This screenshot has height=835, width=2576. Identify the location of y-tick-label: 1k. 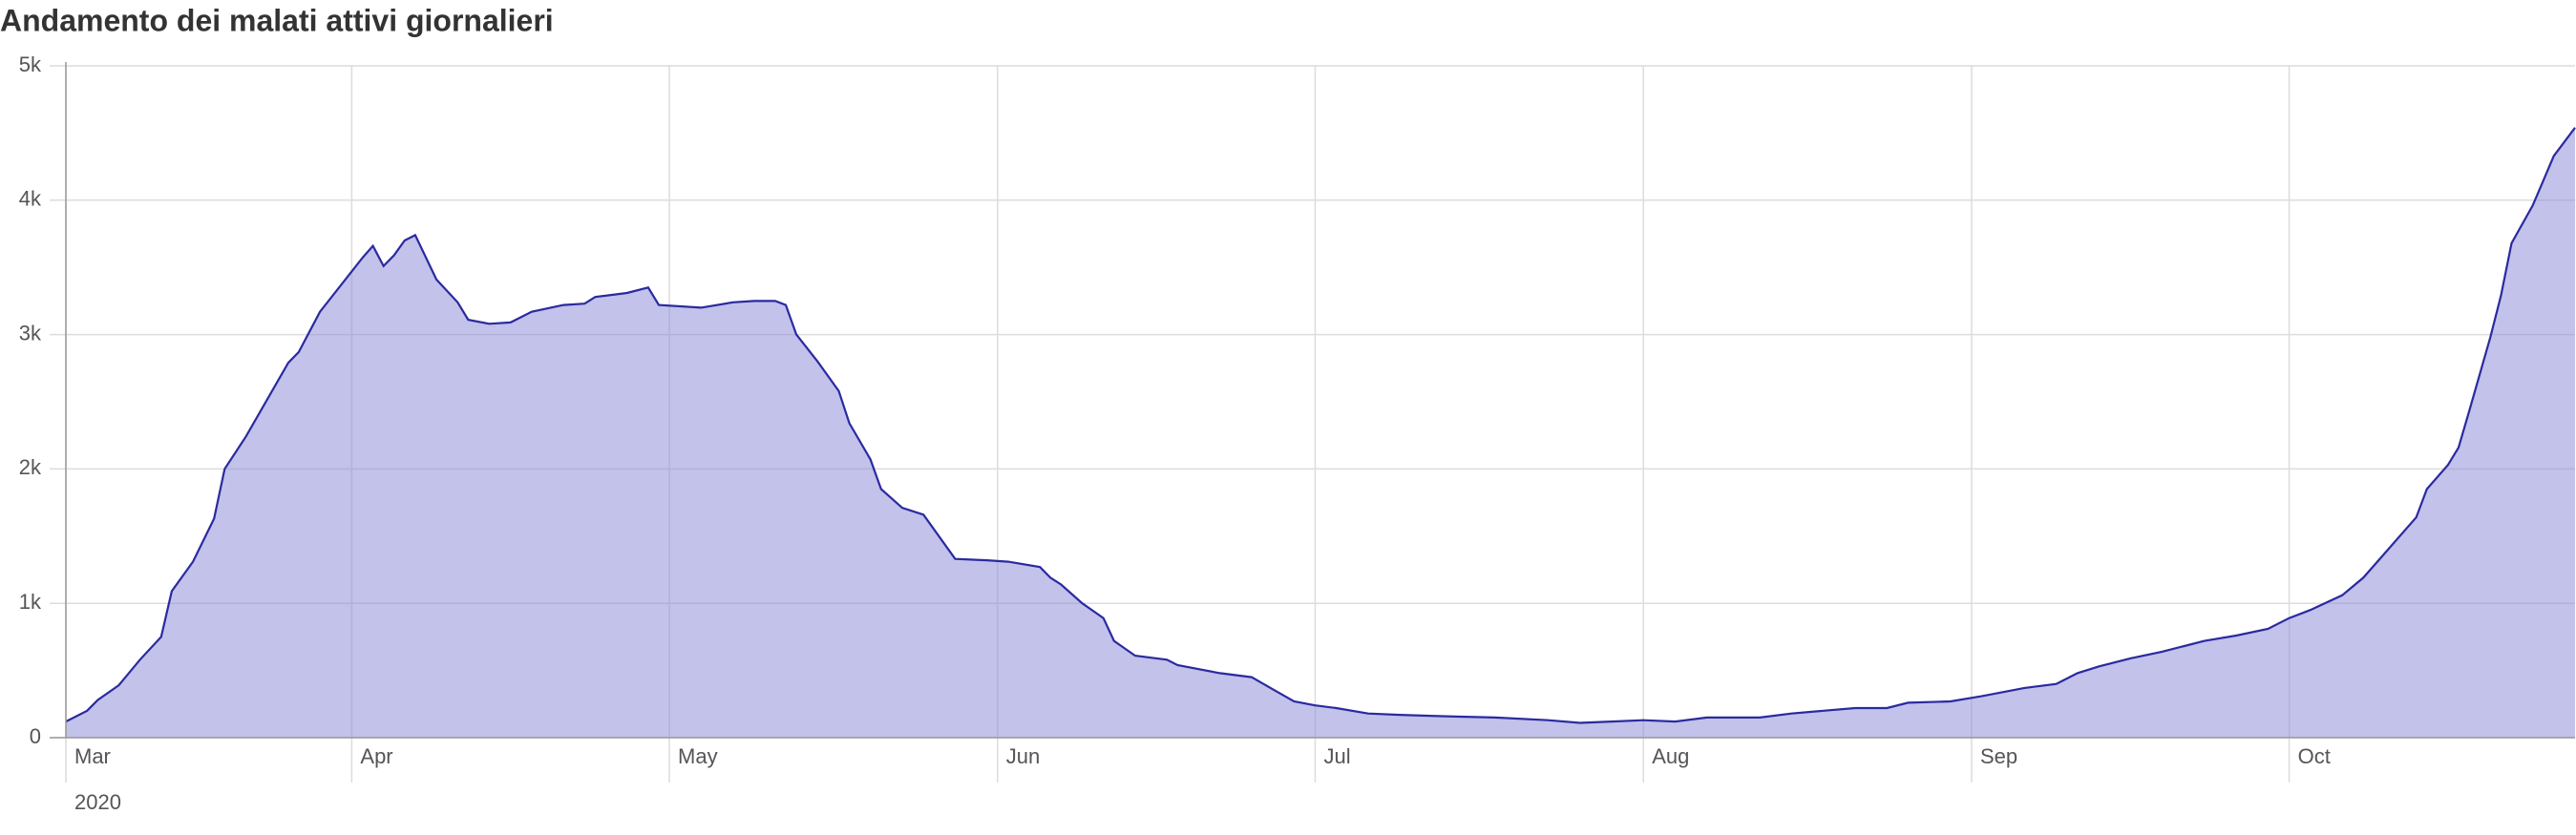
(30, 602).